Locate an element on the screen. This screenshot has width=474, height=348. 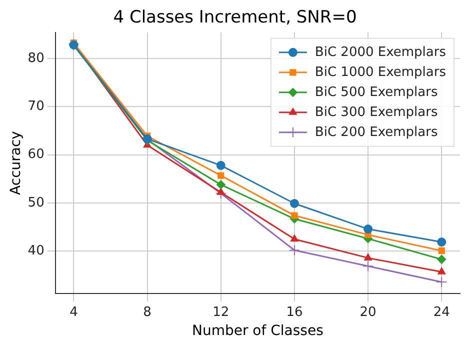
y-tick-label: 50 is located at coordinates (36, 202).